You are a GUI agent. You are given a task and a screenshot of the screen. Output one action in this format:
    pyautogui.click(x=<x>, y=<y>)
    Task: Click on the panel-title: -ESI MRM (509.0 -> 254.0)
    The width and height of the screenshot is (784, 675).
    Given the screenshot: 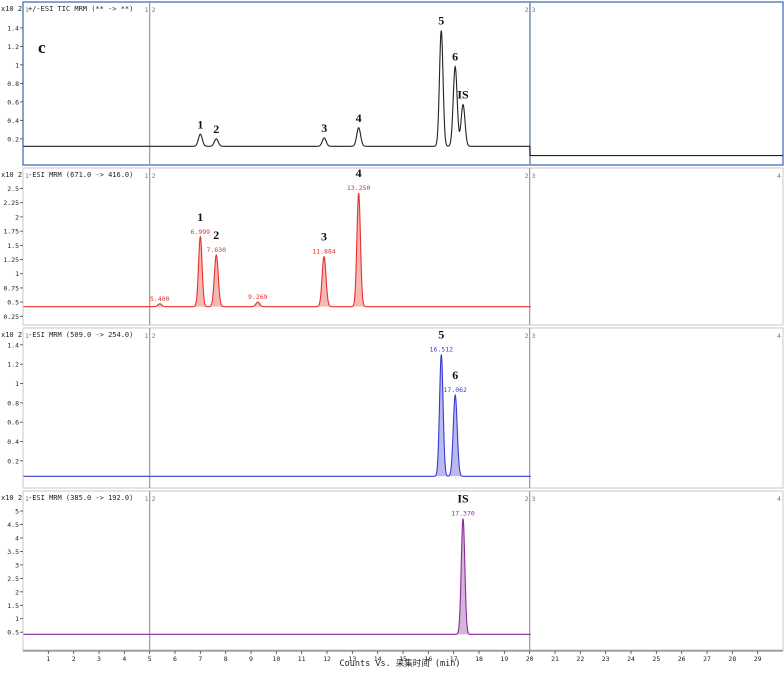 What is the action you would take?
    pyautogui.click(x=80, y=335)
    